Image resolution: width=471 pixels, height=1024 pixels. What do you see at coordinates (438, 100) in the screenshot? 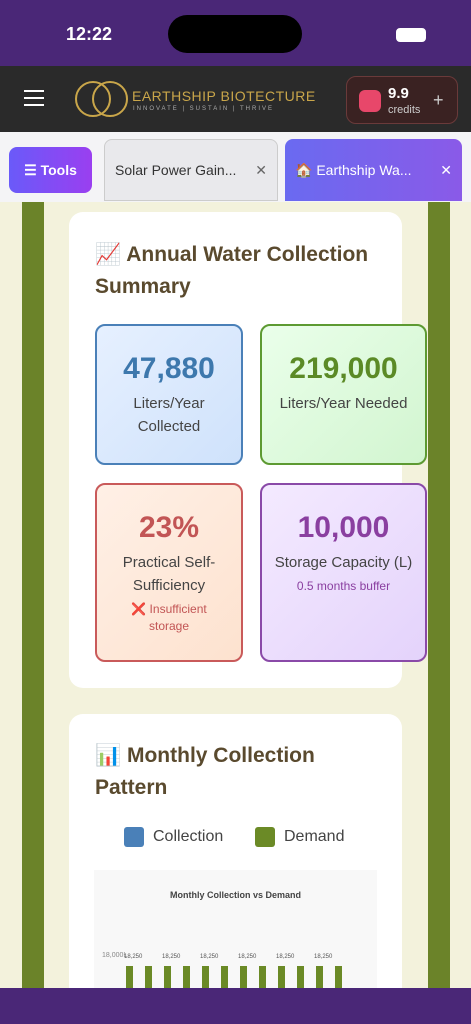
I see `add-credits: +` at bounding box center [438, 100].